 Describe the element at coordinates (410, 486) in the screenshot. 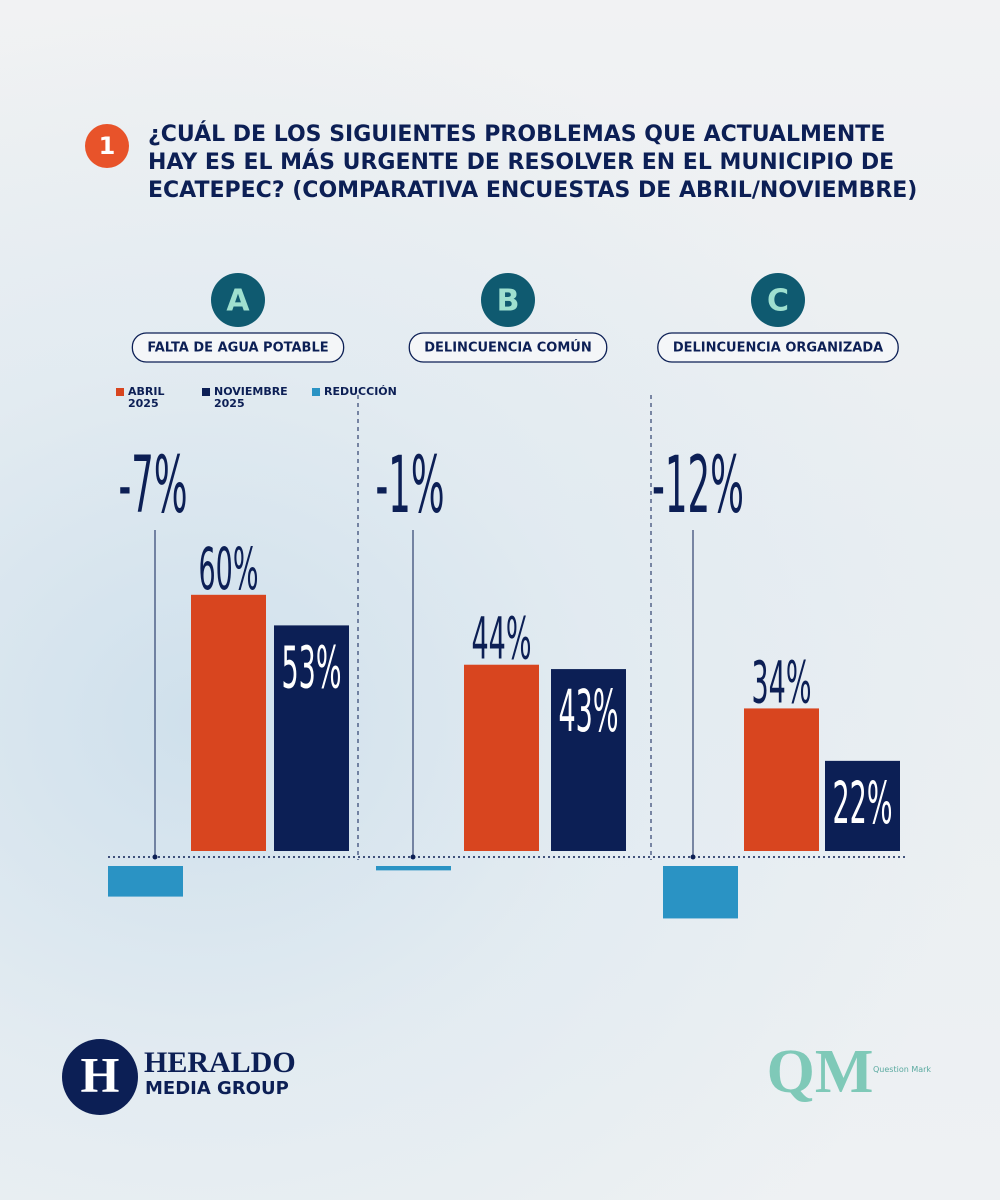

I see `reduction-label: -1%` at that location.